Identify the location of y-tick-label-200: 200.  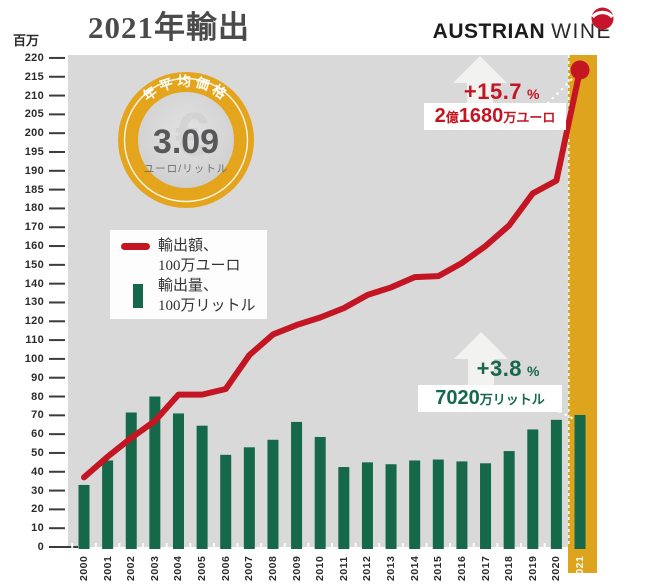
(34, 133).